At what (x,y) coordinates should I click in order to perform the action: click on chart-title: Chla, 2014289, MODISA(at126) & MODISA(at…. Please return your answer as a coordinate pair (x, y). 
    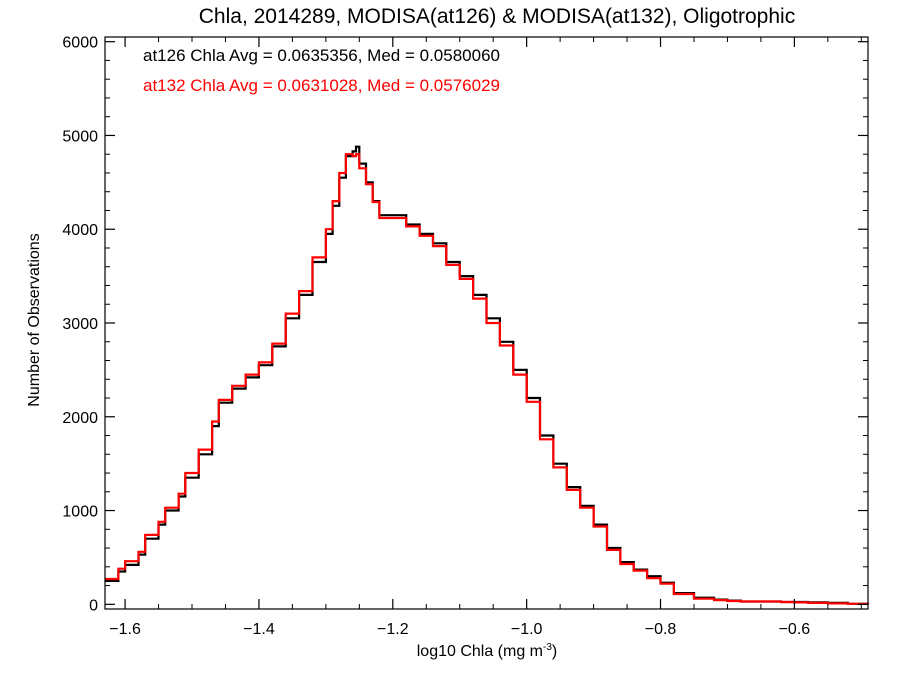
    Looking at the image, I should click on (497, 16).